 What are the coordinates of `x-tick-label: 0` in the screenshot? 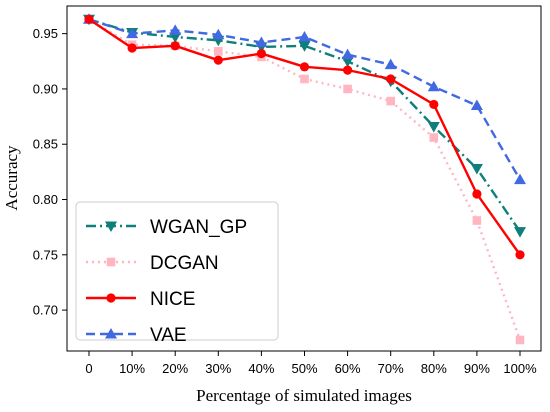 It's located at (88, 368).